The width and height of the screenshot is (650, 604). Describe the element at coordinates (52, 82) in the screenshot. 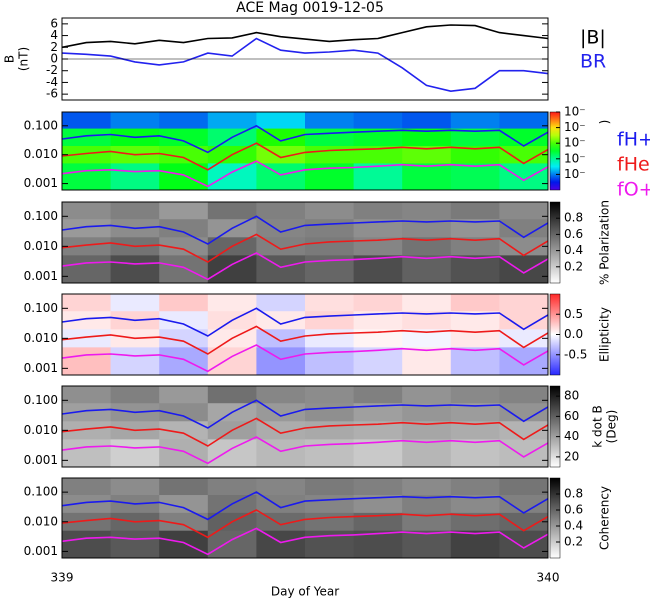

I see `y-tick-label: -4` at that location.